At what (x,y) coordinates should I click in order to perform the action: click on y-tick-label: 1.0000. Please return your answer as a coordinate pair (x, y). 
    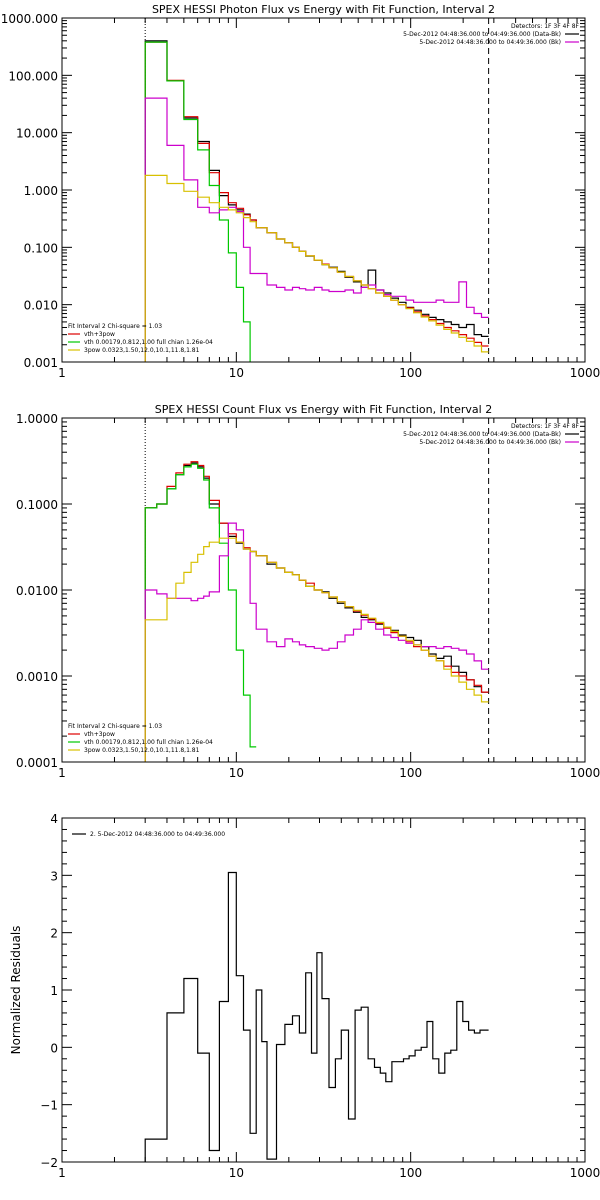
    Looking at the image, I should click on (37, 419).